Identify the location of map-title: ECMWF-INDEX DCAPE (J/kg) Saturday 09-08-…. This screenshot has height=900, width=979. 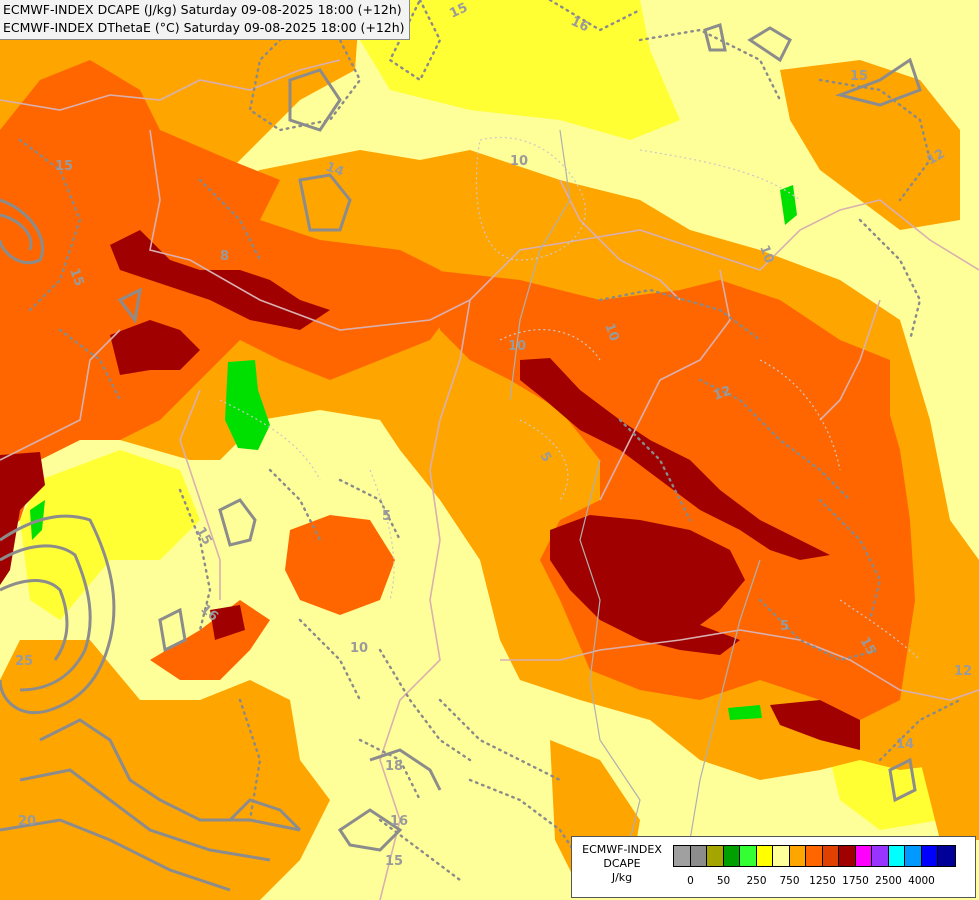
(205, 20).